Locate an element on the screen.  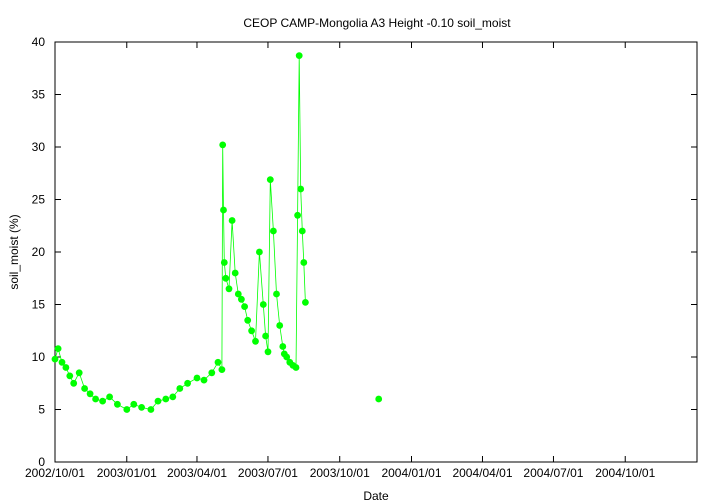
x-tick-label: 2002/10/01 is located at coordinates (55, 473).